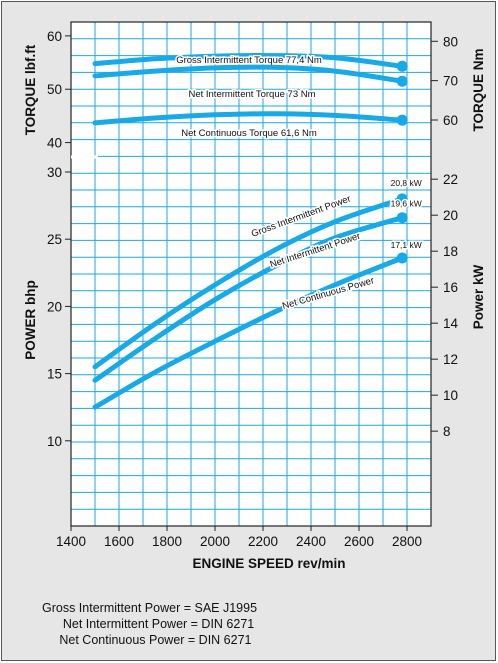  I want to click on x-tick-label: 2800, so click(407, 541).